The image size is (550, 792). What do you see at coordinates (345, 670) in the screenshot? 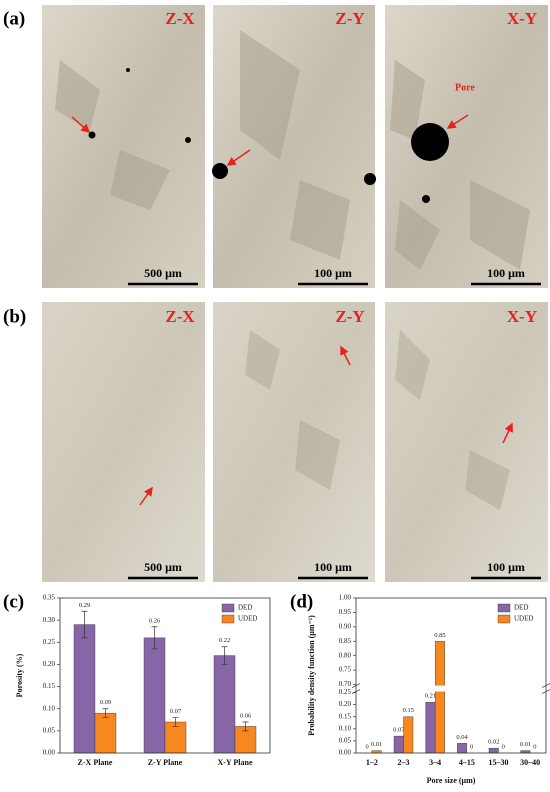
I see `y-tick-label: 0.75` at bounding box center [345, 670].